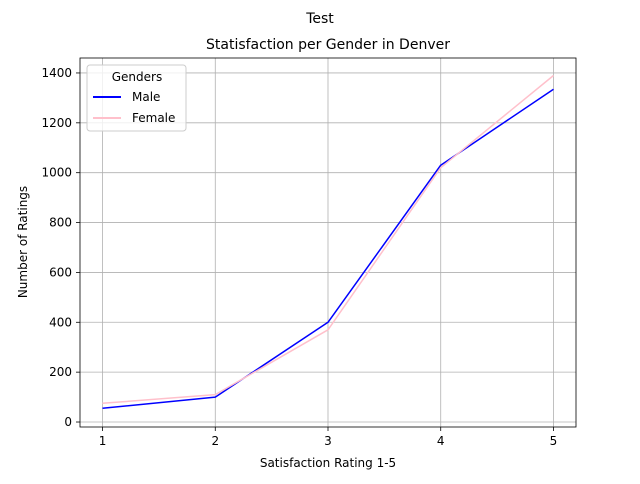 The width and height of the screenshot is (640, 484). I want to click on x-axis-label: Satisfaction Rating 1-5, so click(328, 463).